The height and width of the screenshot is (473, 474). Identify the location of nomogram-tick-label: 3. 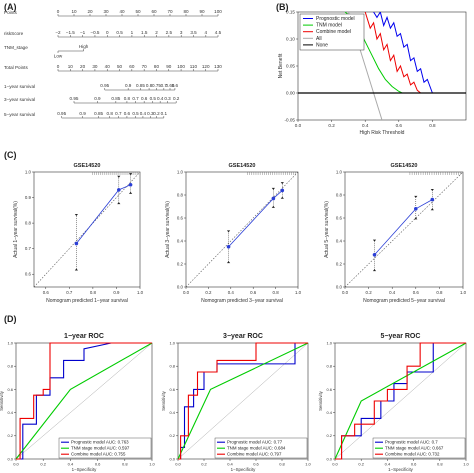
(181, 32).